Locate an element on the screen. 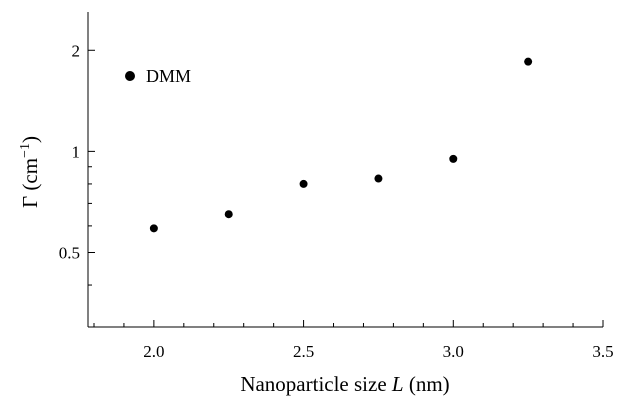 This screenshot has height=399, width=630. y-axis-title-close: ) is located at coordinates (30, 139).